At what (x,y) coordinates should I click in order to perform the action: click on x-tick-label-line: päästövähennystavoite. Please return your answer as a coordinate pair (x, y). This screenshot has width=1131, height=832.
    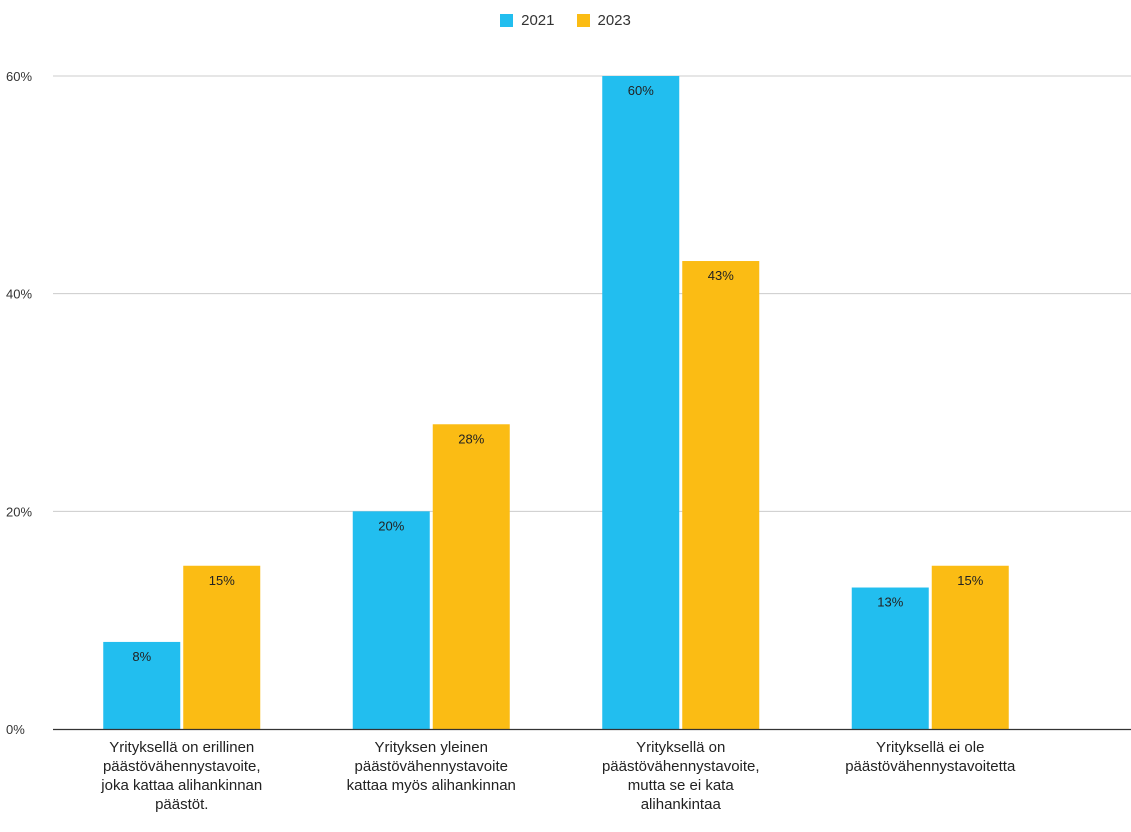
    Looking at the image, I should click on (431, 766).